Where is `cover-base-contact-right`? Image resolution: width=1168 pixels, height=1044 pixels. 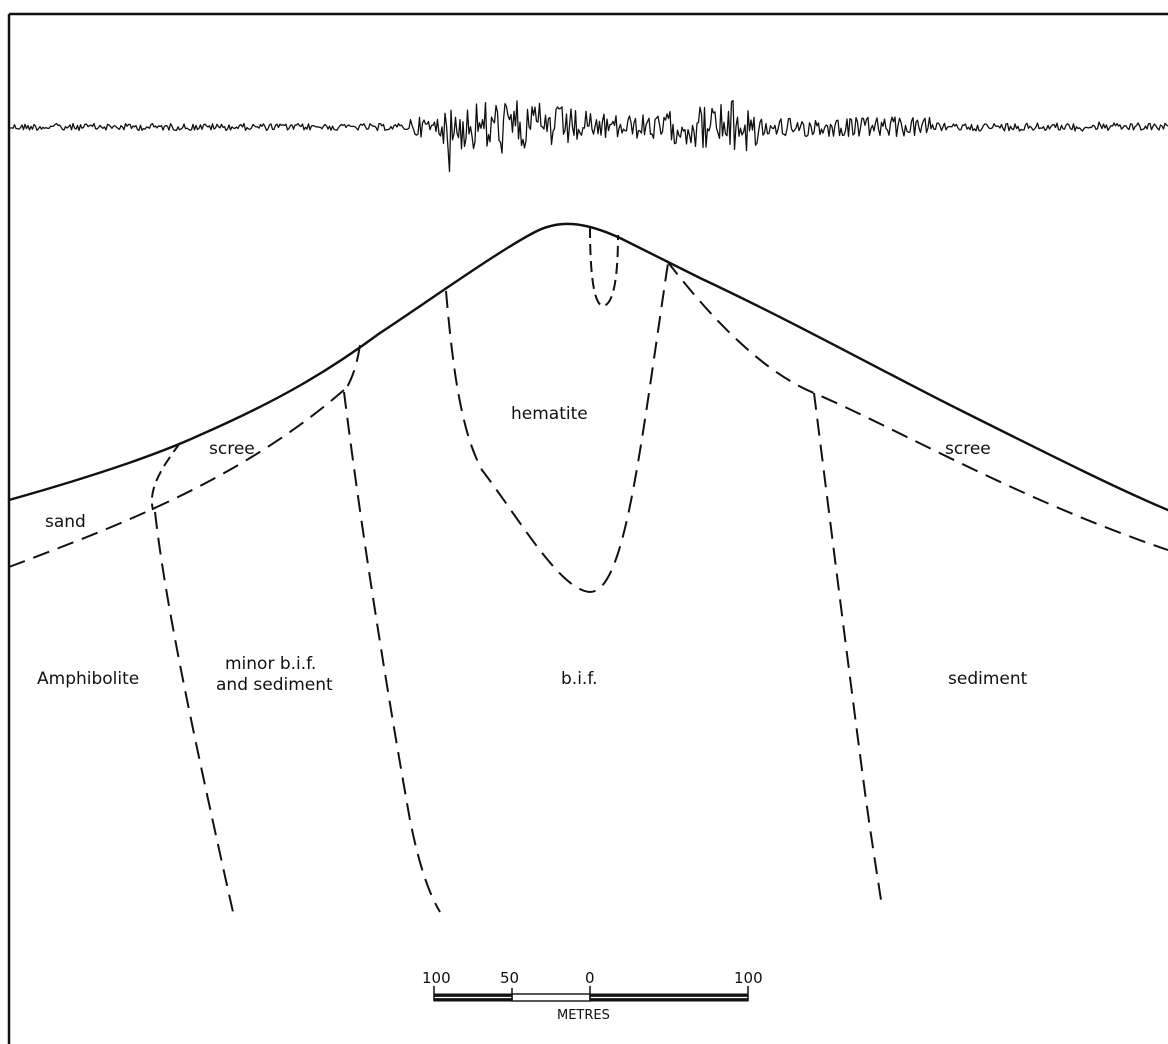
cover-base-contact-right is located at coordinates (917, 405).